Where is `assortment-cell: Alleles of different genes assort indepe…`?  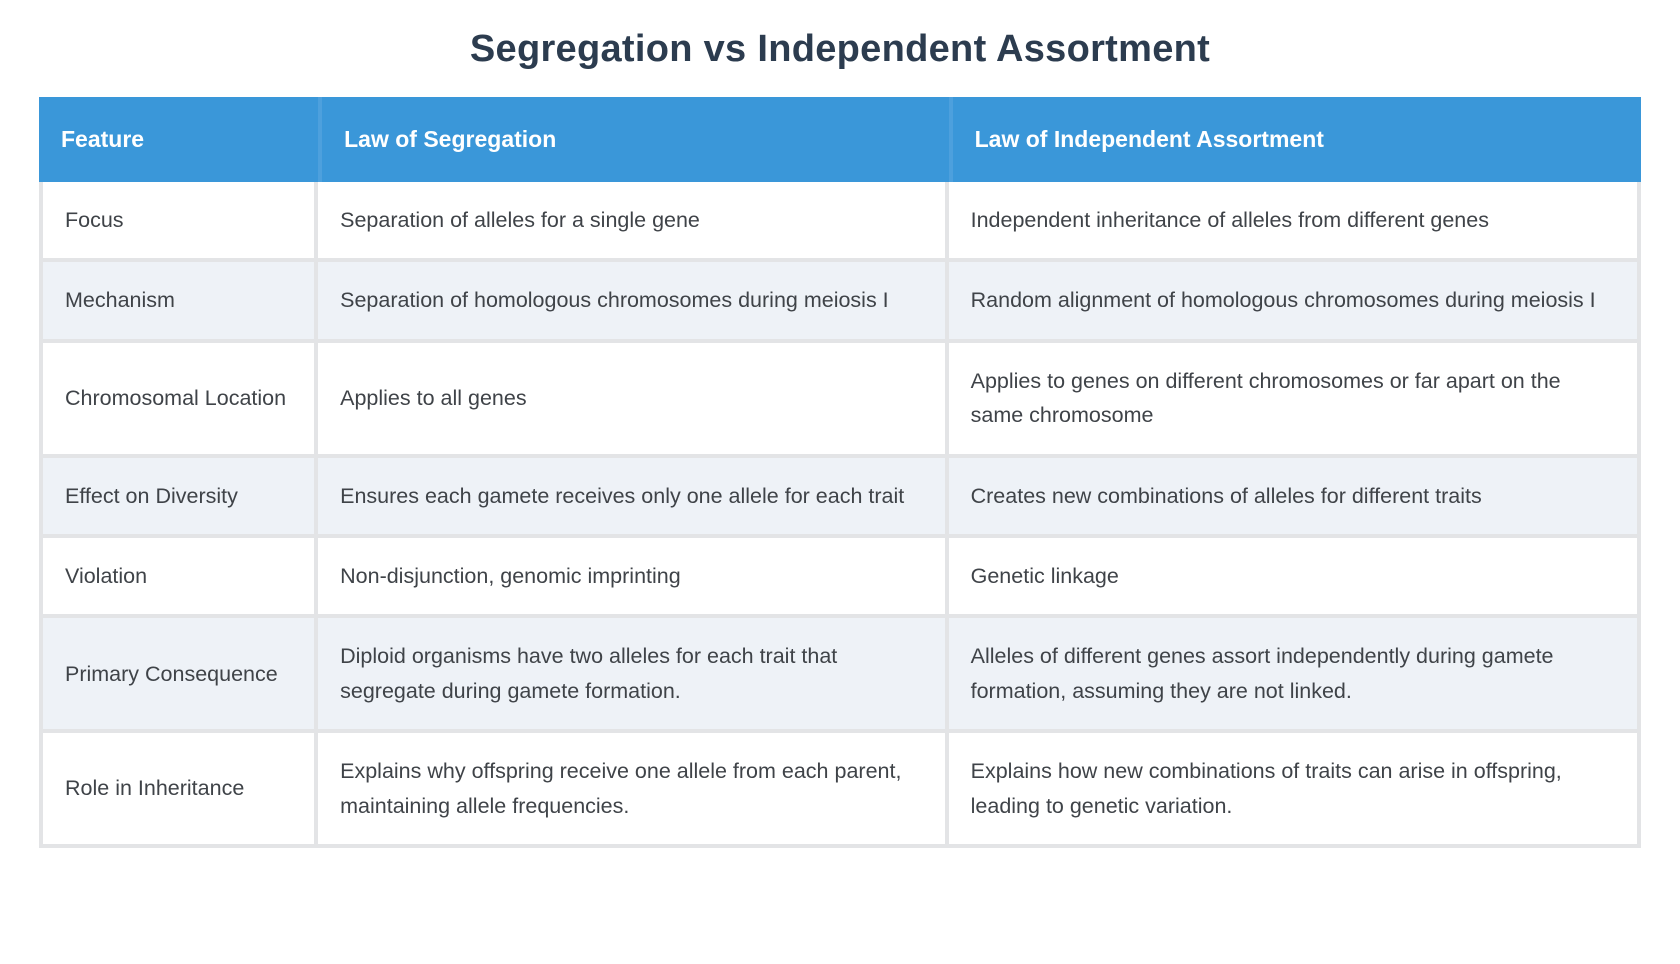
assortment-cell: Alleles of different genes assort indepe… is located at coordinates (1294, 676).